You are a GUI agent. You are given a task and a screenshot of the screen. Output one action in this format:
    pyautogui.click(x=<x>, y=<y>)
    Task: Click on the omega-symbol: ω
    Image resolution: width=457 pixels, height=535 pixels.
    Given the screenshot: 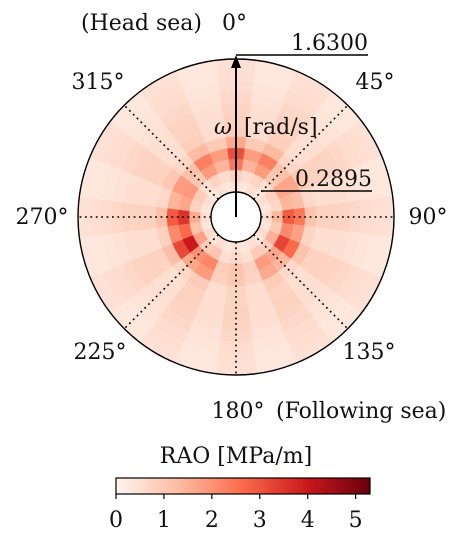 What is the action you would take?
    pyautogui.click(x=223, y=127)
    